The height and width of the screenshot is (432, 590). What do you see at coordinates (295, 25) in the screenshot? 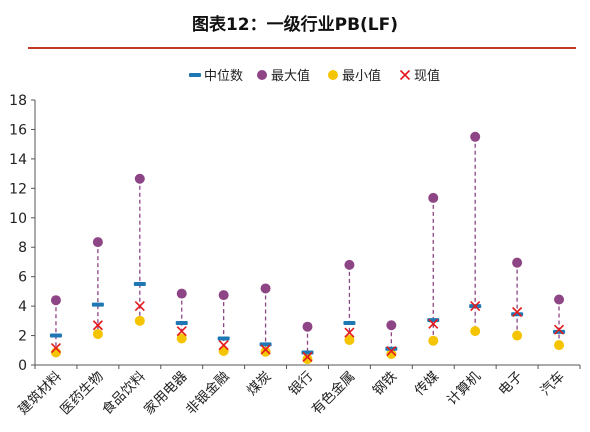
I see `chart-title: 图表12：一级行业PB(LF)` at bounding box center [295, 25].